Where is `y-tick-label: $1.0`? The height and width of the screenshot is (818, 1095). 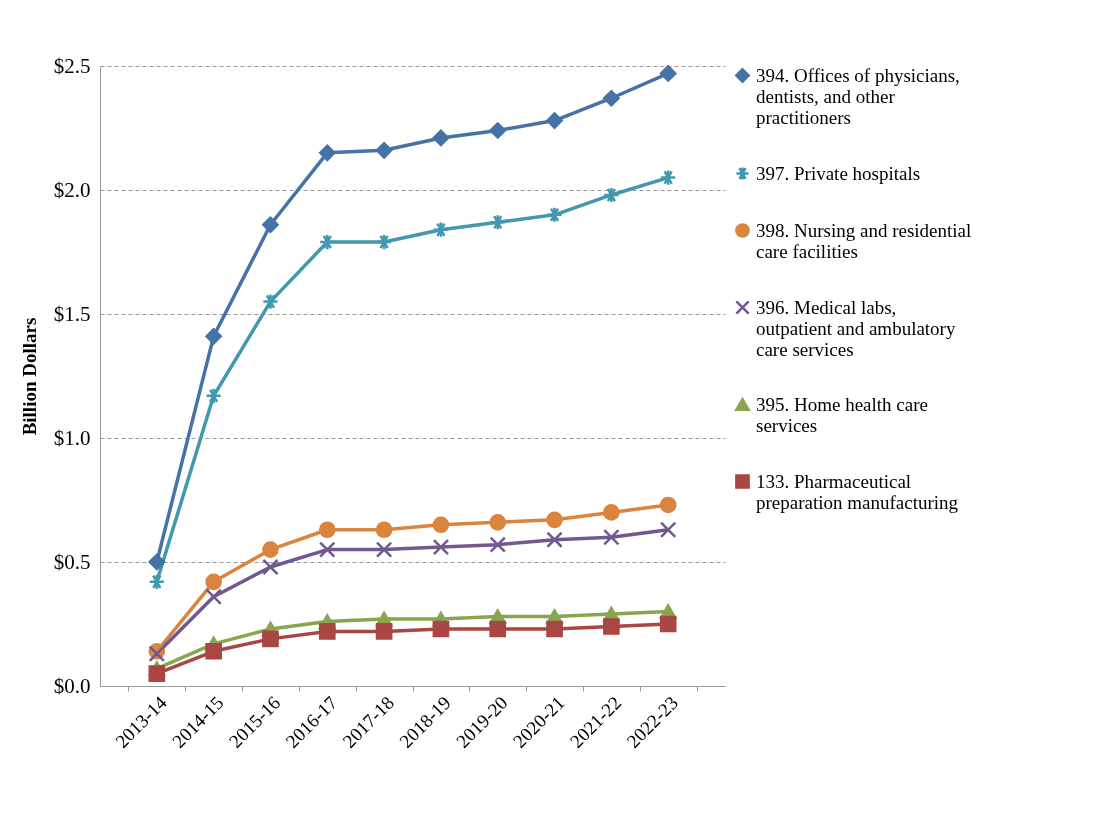 y-tick-label: $1.0 is located at coordinates (72, 437).